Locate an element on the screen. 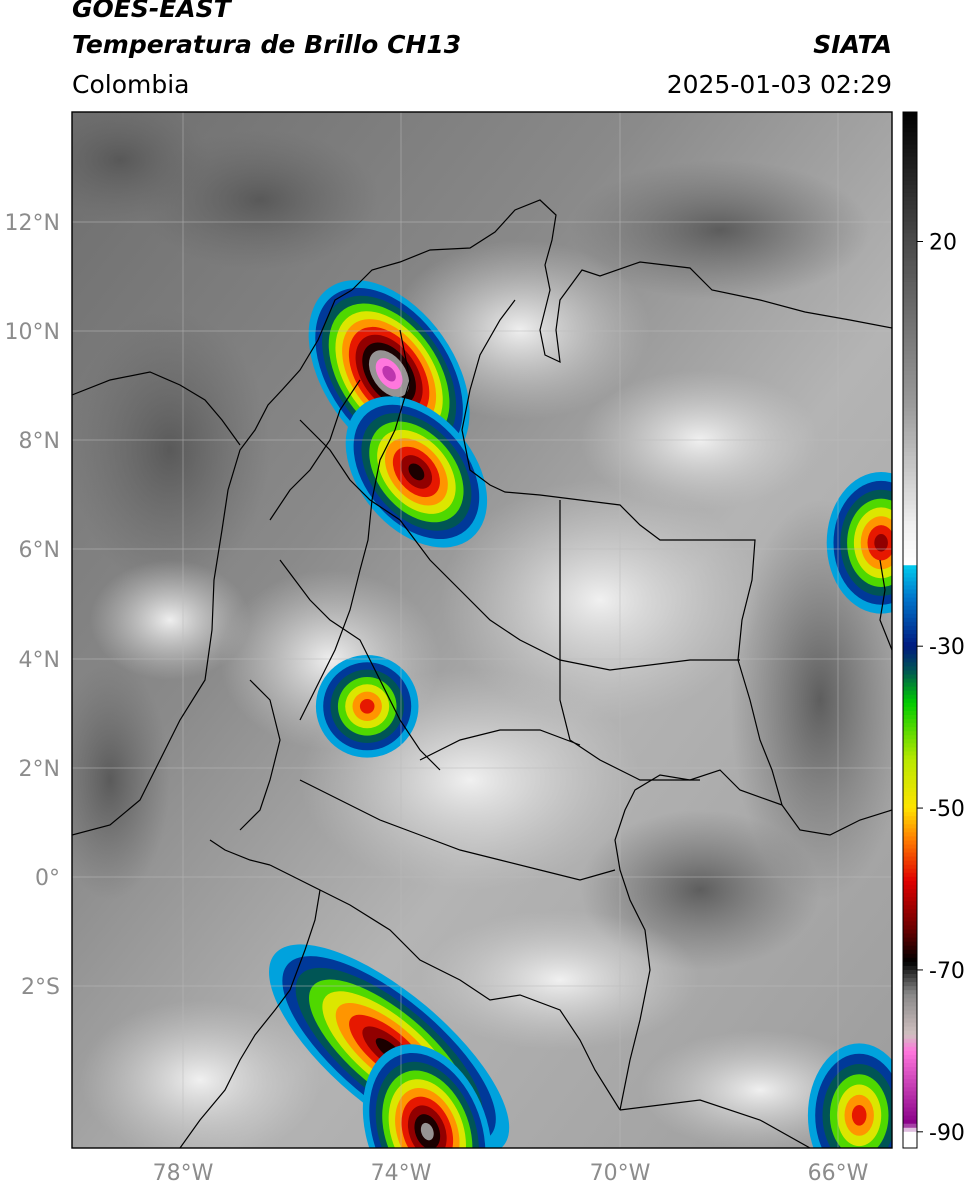  panama-coast is located at coordinates (156, 408).